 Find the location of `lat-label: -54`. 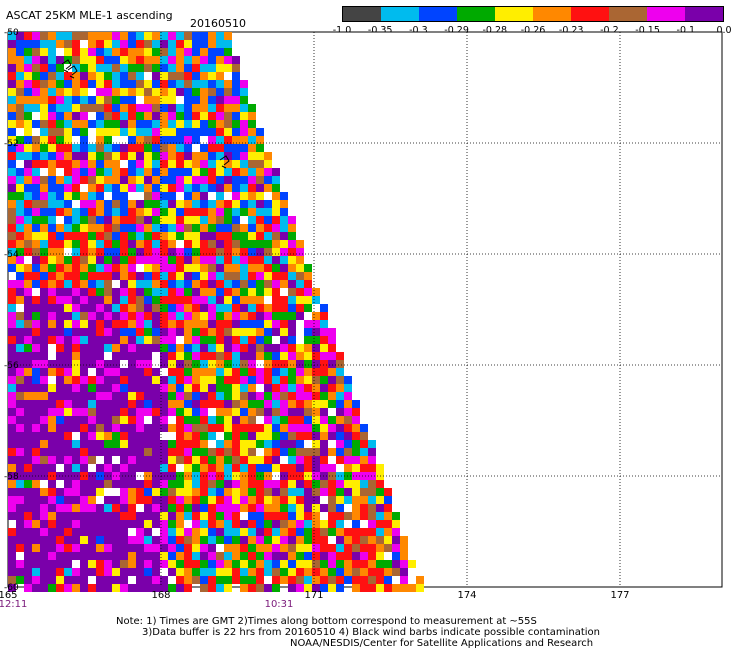

lat-label: -54 is located at coordinates (11, 255).